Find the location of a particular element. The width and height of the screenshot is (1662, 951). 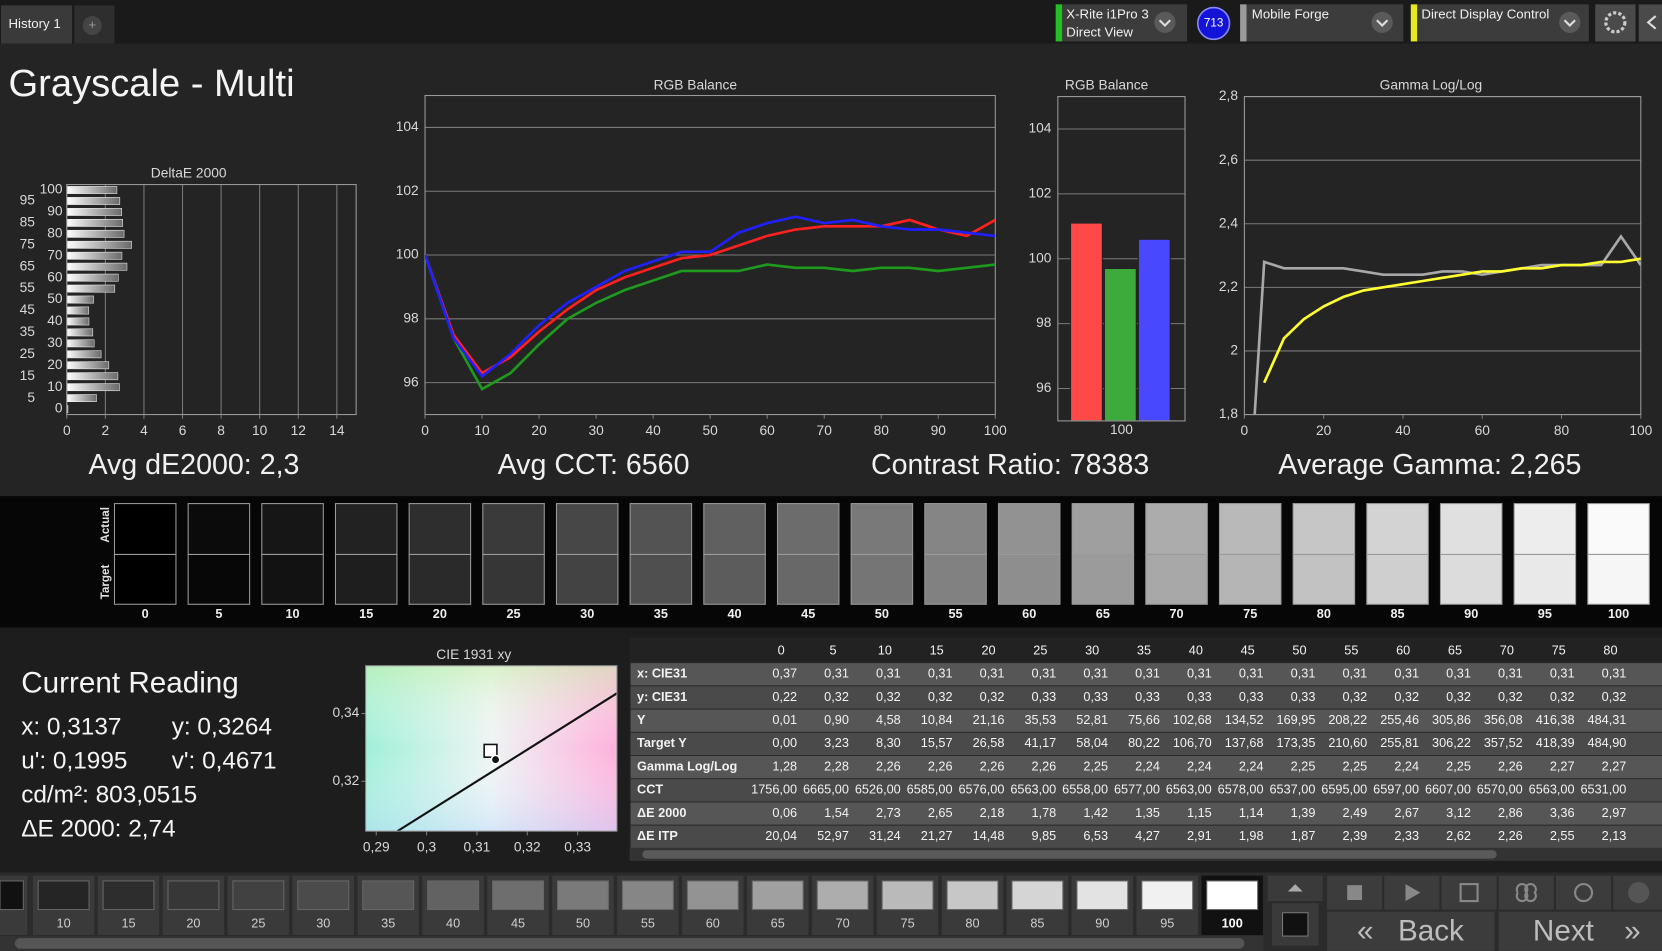

chart-title: RGB Balance is located at coordinates (696, 85).